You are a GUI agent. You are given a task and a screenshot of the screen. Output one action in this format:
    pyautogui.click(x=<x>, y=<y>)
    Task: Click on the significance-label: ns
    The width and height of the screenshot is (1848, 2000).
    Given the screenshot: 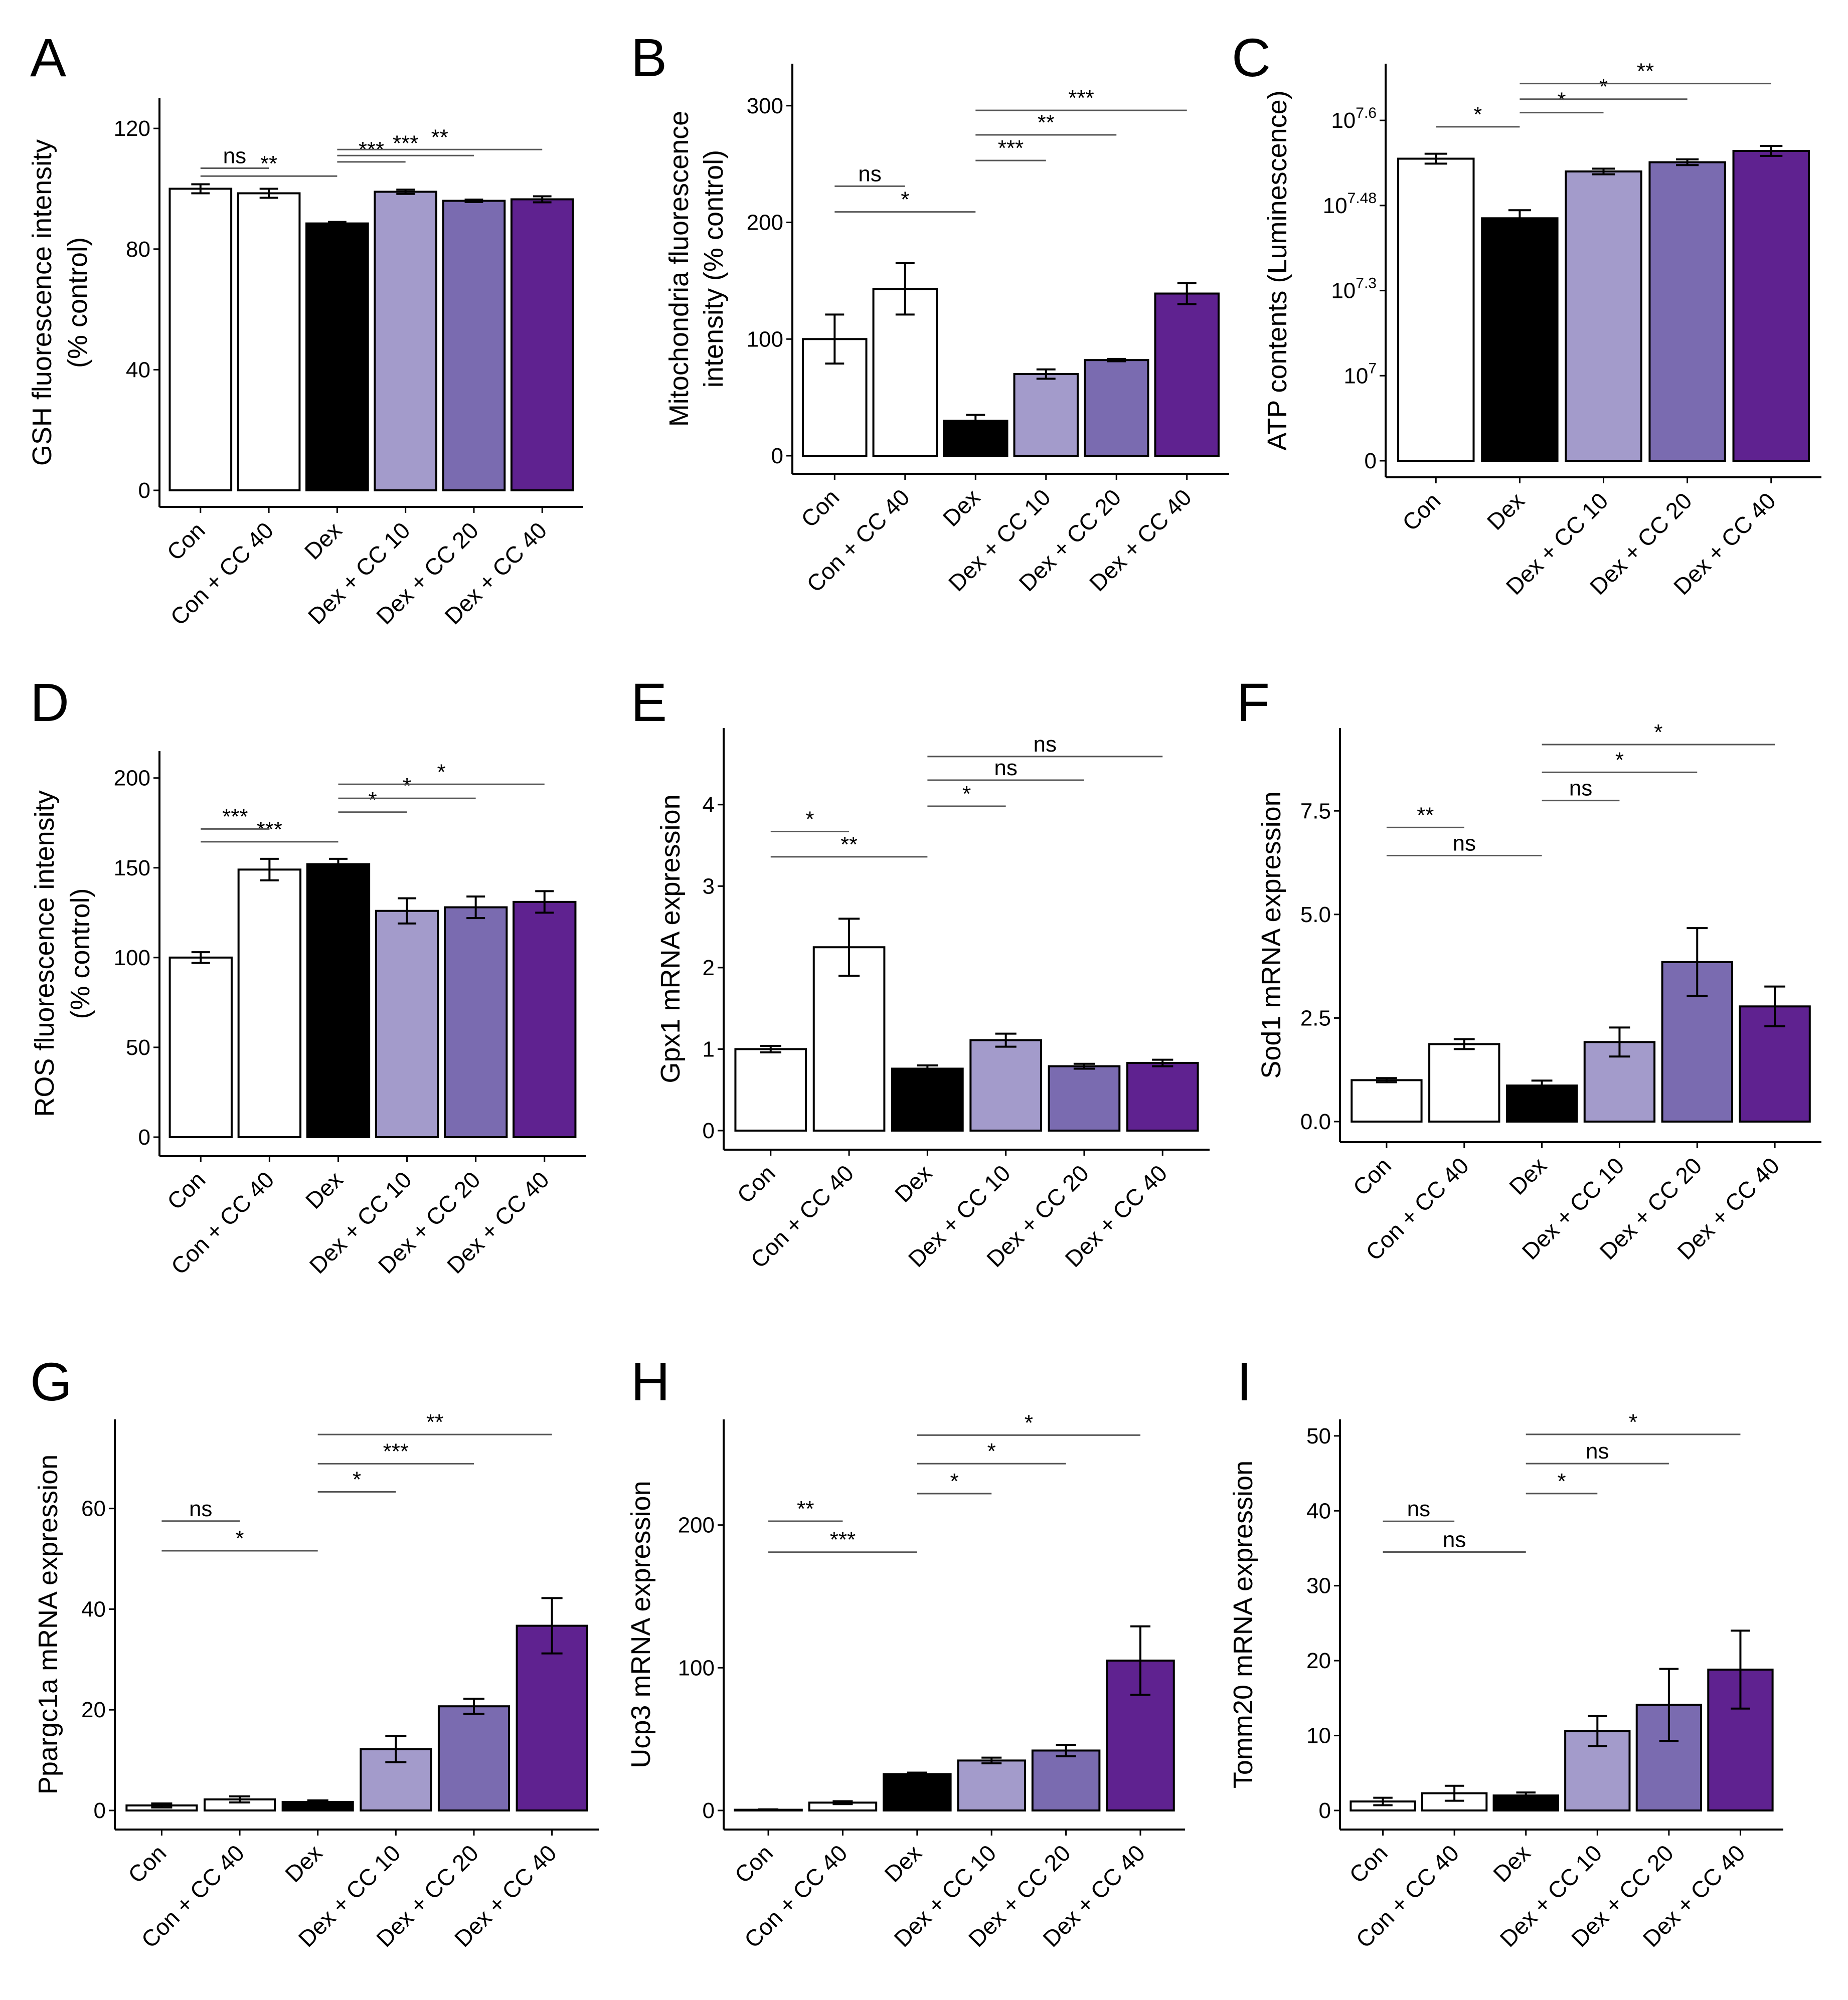 What is the action you would take?
    pyautogui.click(x=1454, y=1539)
    